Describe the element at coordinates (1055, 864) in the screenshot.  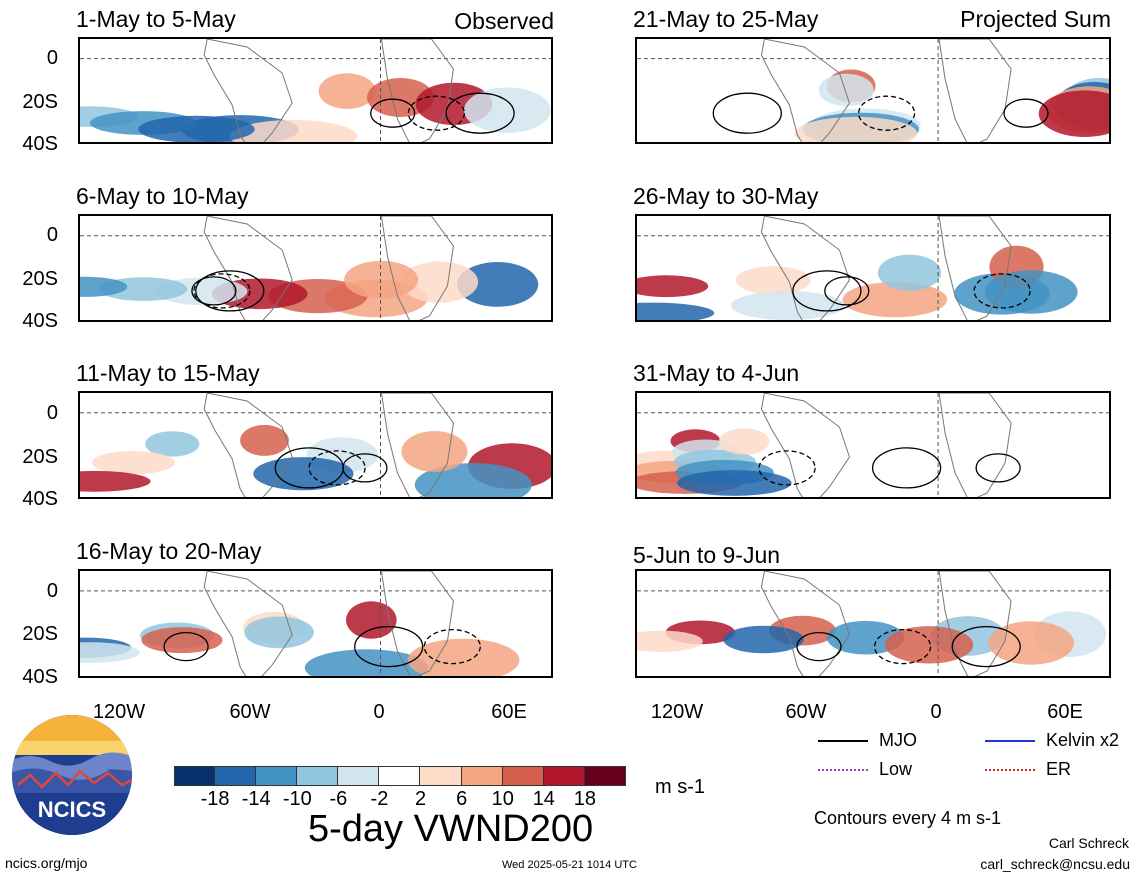
I see `footer-email: carl_schreck@ncsu.edu` at that location.